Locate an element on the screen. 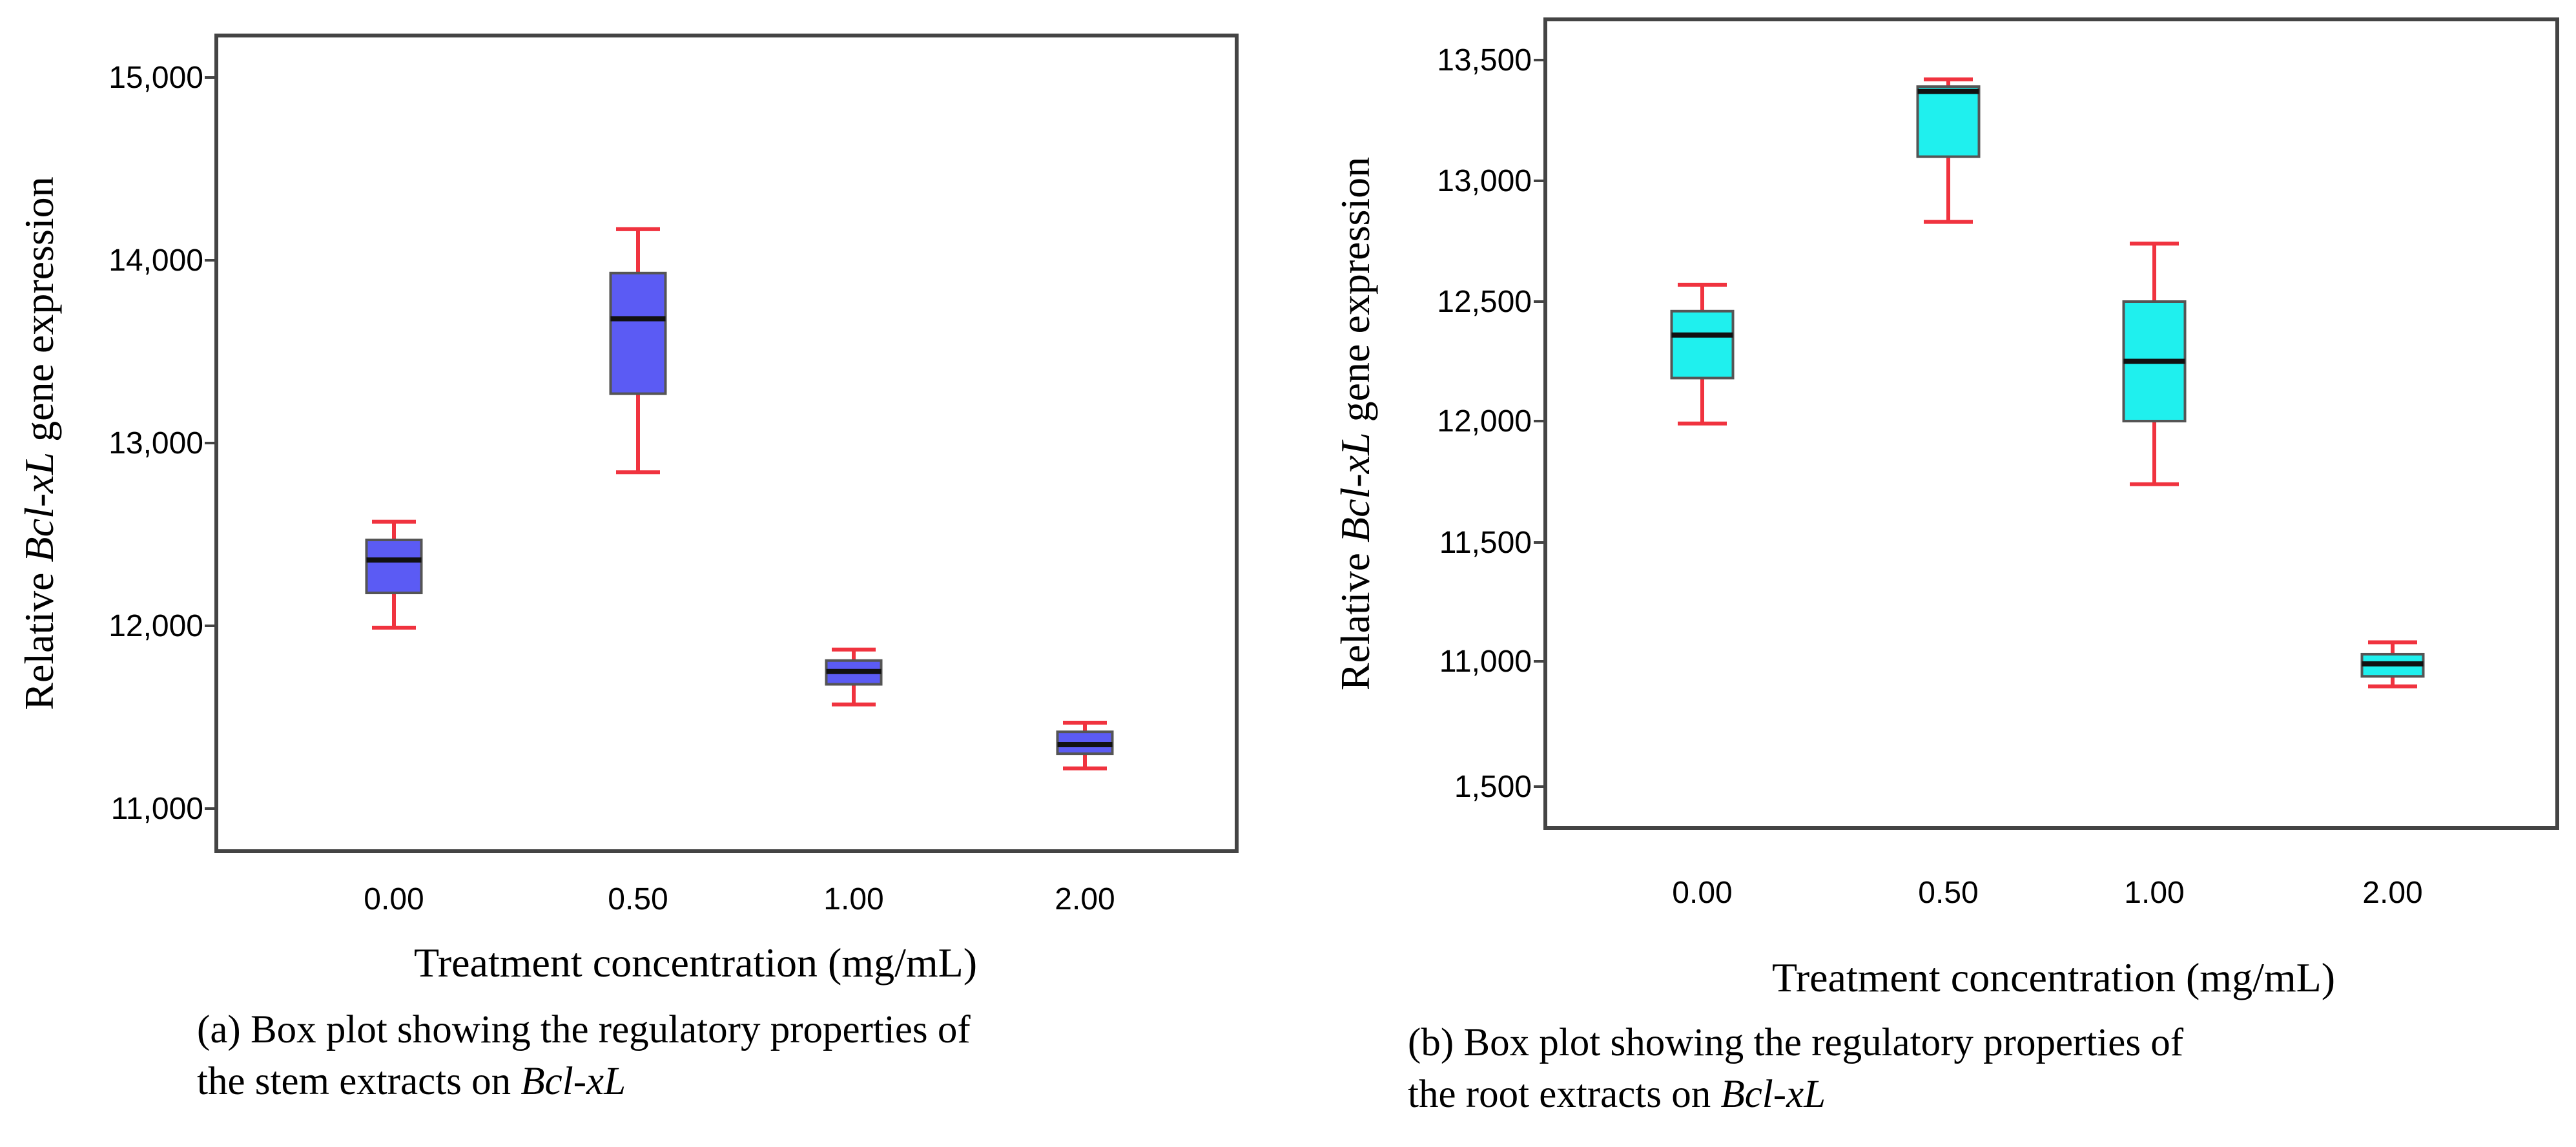  panel-a-box-0.50 is located at coordinates (638, 351).